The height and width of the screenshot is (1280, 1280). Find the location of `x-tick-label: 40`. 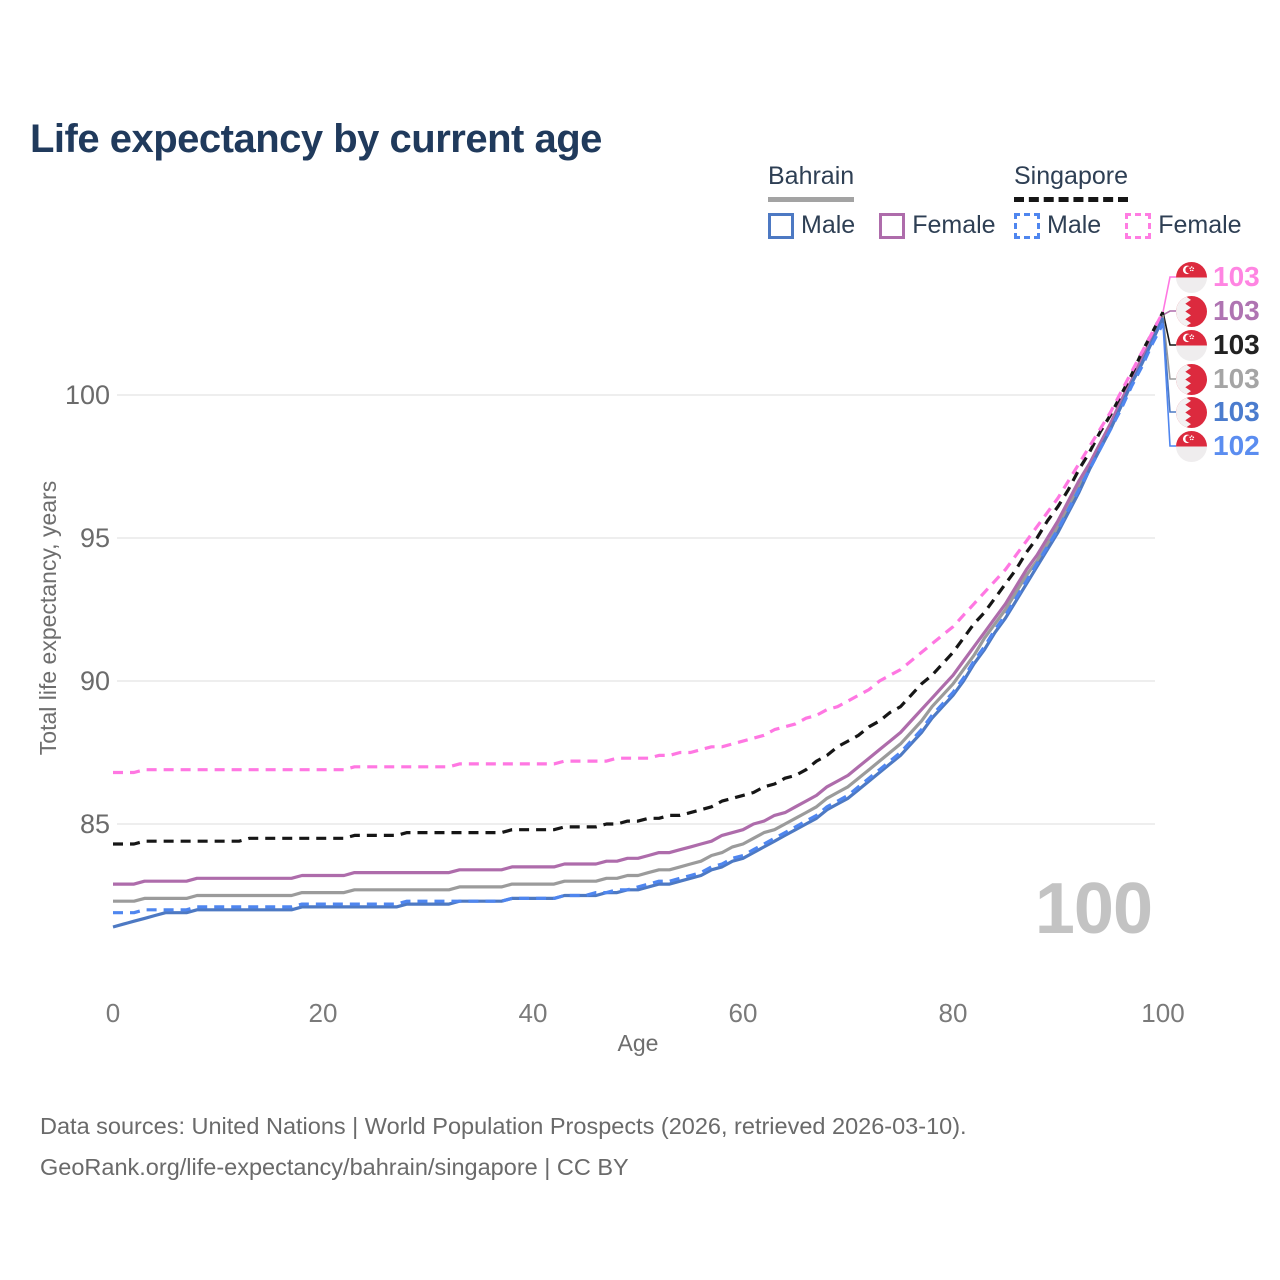

x-tick-label: 40 is located at coordinates (533, 1013).